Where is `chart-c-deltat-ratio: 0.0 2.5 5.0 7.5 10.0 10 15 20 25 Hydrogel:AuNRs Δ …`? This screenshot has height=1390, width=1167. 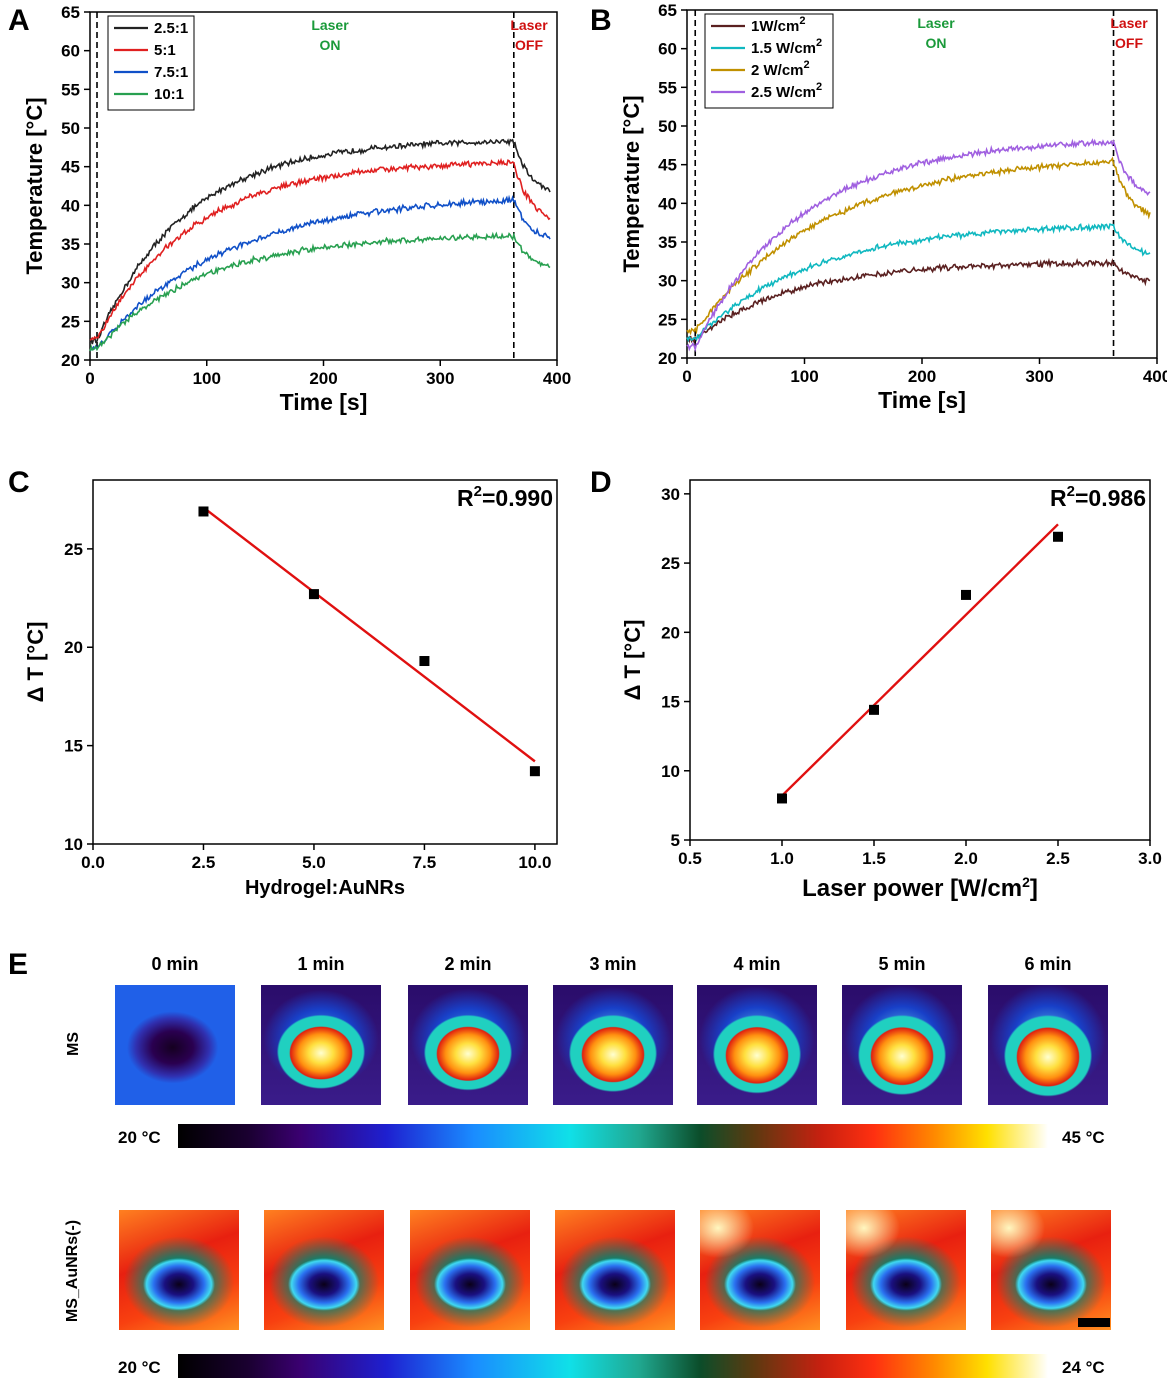 chart-c-deltat-ratio: 0.0 2.5 5.0 7.5 10.0 10 15 20 25 Hydrogel:AuNRs Δ … is located at coordinates (290, 689).